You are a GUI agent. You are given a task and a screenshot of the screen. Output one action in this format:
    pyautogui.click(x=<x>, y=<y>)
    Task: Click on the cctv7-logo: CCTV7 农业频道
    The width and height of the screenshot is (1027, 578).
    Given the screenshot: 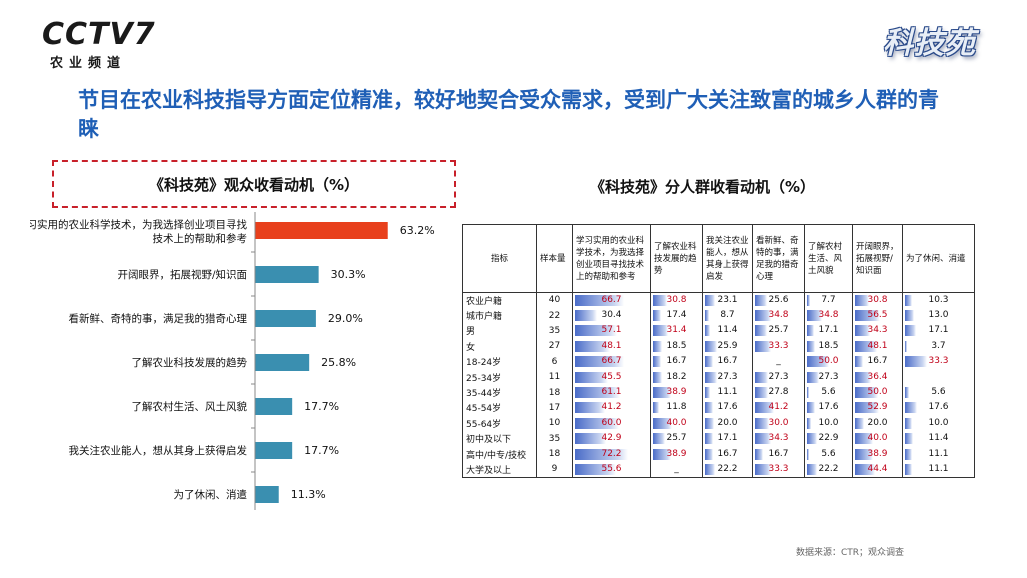 What is the action you would take?
    pyautogui.click(x=99, y=44)
    